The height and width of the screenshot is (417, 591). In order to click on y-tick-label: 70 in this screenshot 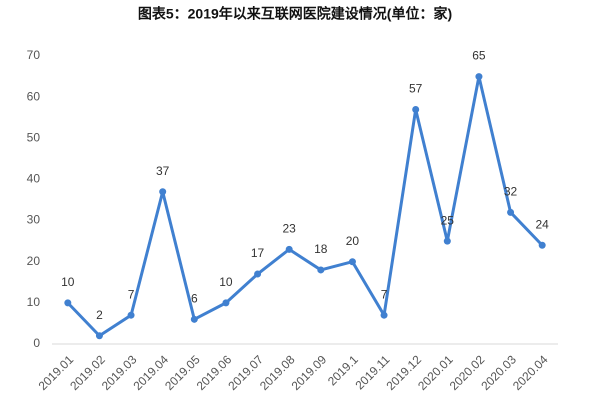, I will do `click(34, 55)`.